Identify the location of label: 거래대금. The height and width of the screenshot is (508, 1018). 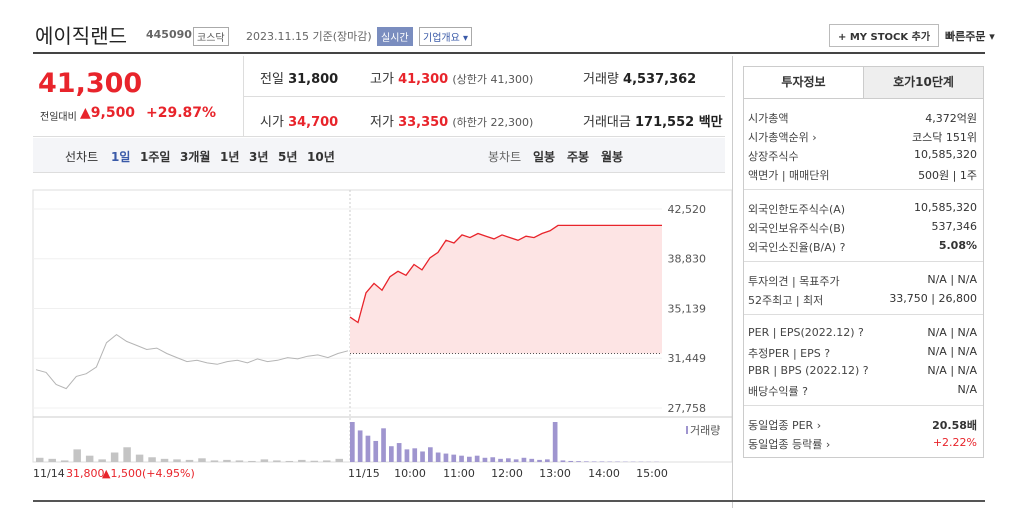
(607, 122).